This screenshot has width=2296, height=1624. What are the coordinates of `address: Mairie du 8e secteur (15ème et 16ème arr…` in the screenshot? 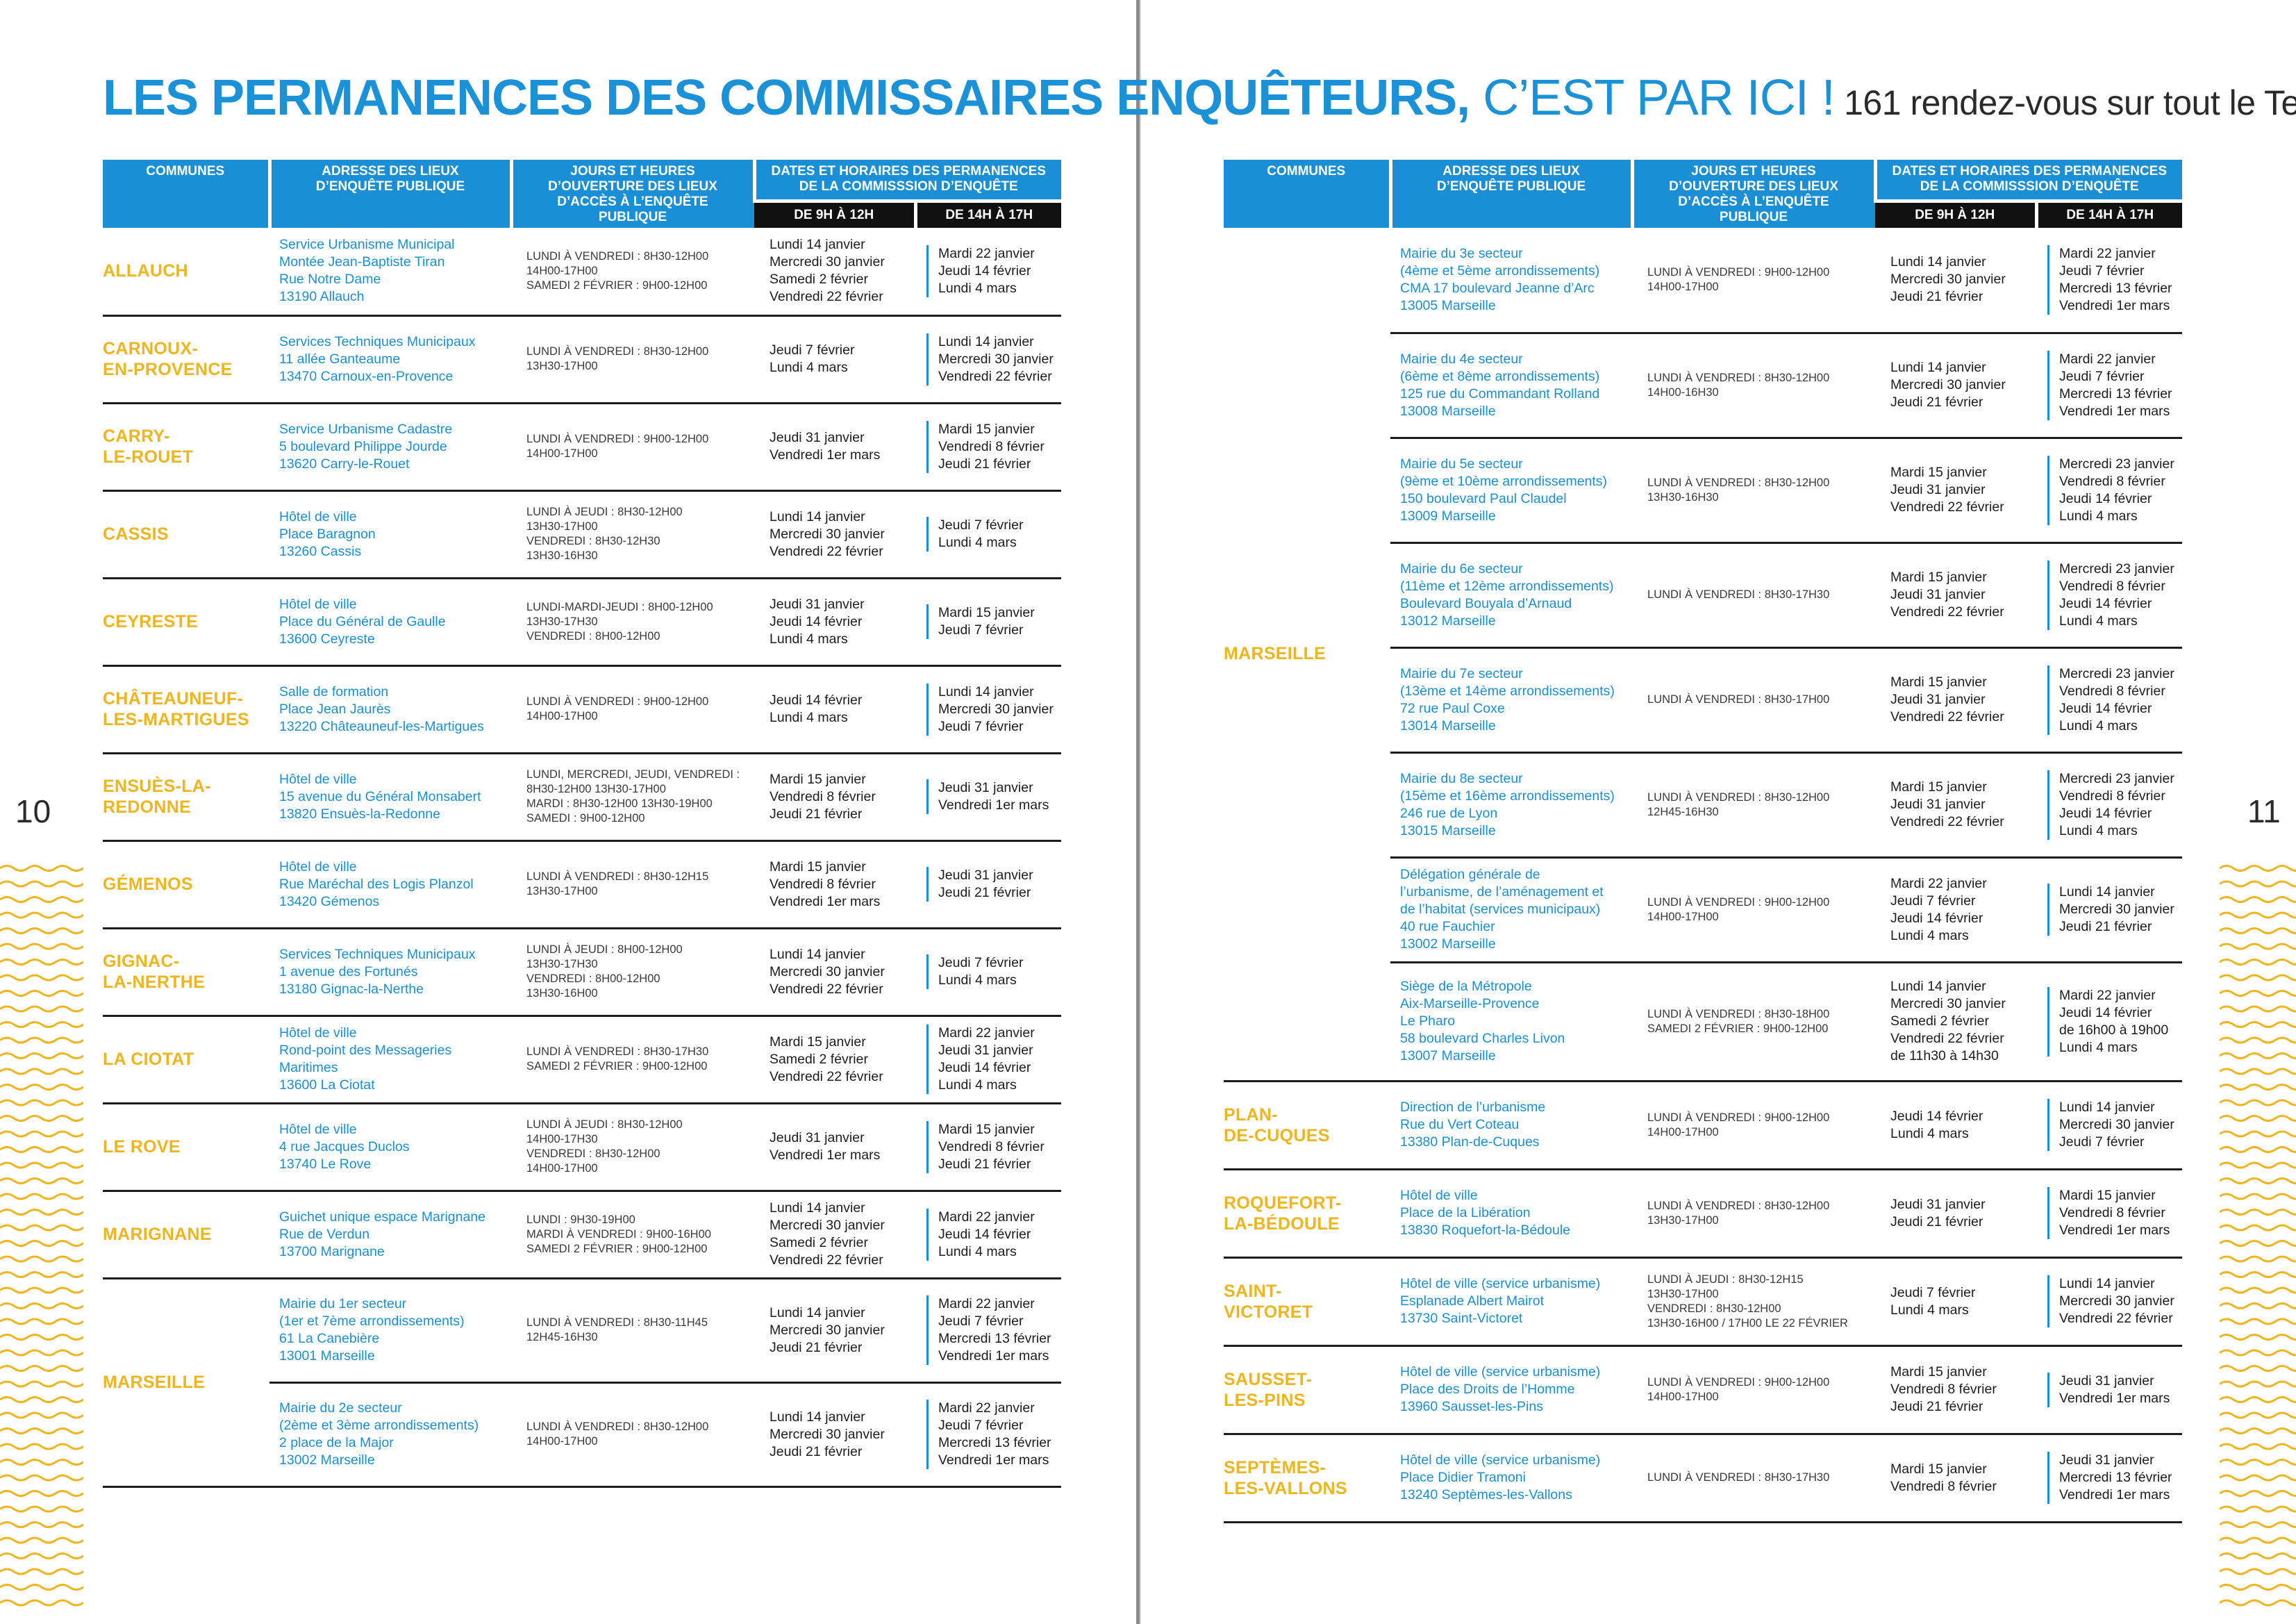 It's located at (1511, 806).